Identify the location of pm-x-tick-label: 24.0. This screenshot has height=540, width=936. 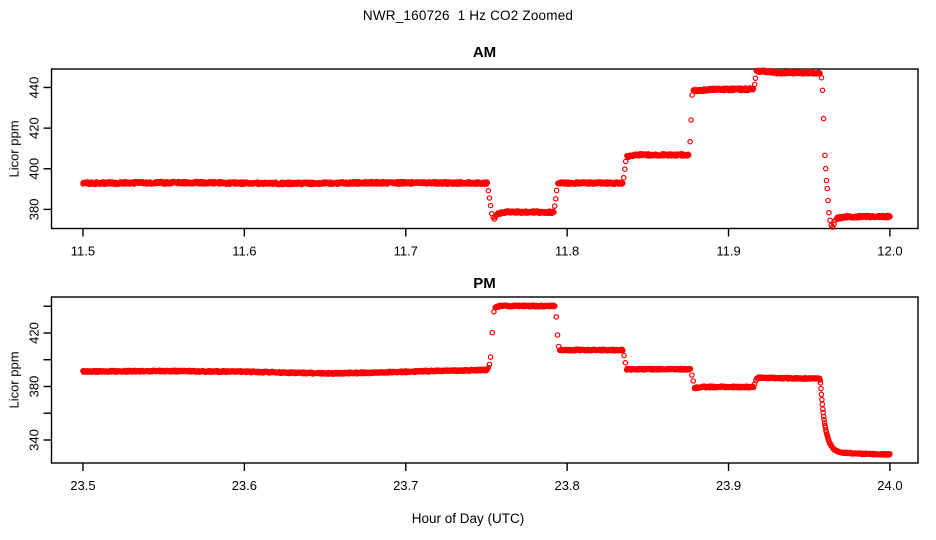
(889, 485).